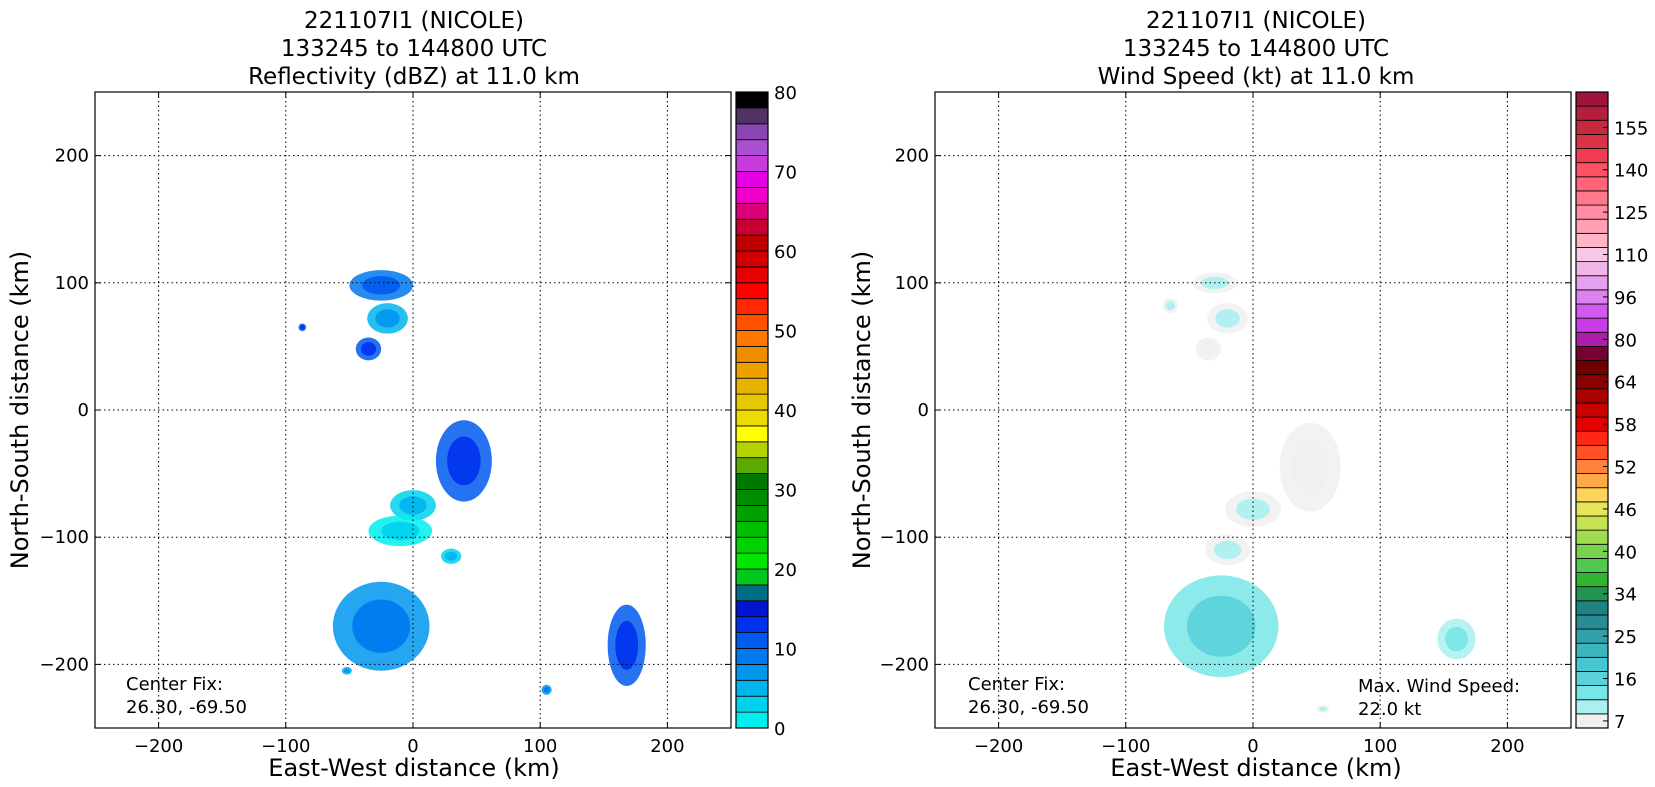 The image size is (1655, 787). I want to click on right-colorbar-tick-label: 96, so click(1625, 298).